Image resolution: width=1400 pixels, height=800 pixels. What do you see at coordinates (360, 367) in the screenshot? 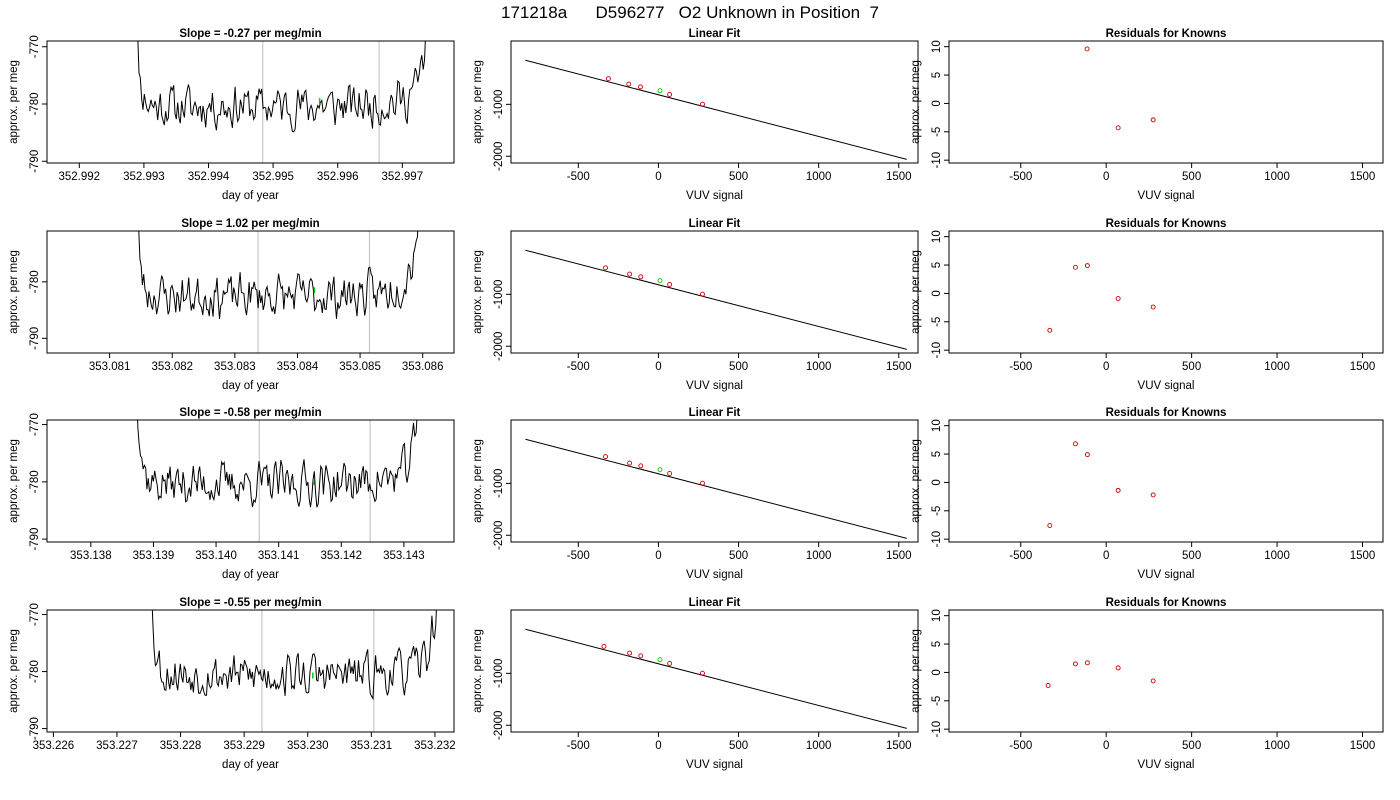
I see `x-tick-label: 353.085` at bounding box center [360, 367].